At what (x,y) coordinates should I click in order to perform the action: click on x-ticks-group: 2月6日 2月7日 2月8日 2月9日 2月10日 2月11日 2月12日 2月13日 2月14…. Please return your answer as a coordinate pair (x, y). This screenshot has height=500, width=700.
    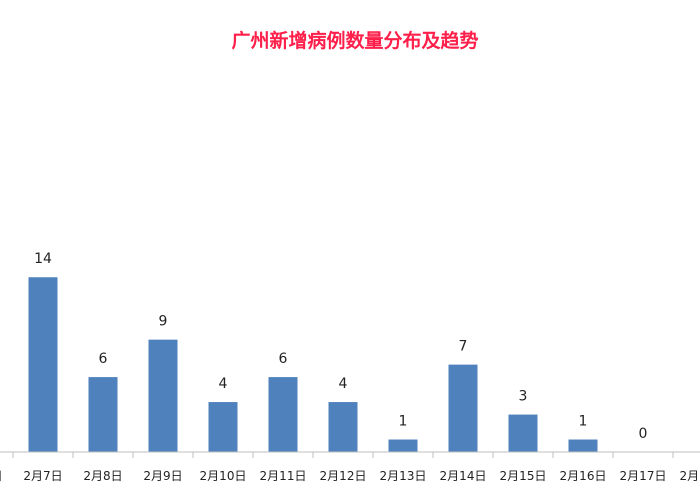
    Looking at the image, I should click on (350, 467).